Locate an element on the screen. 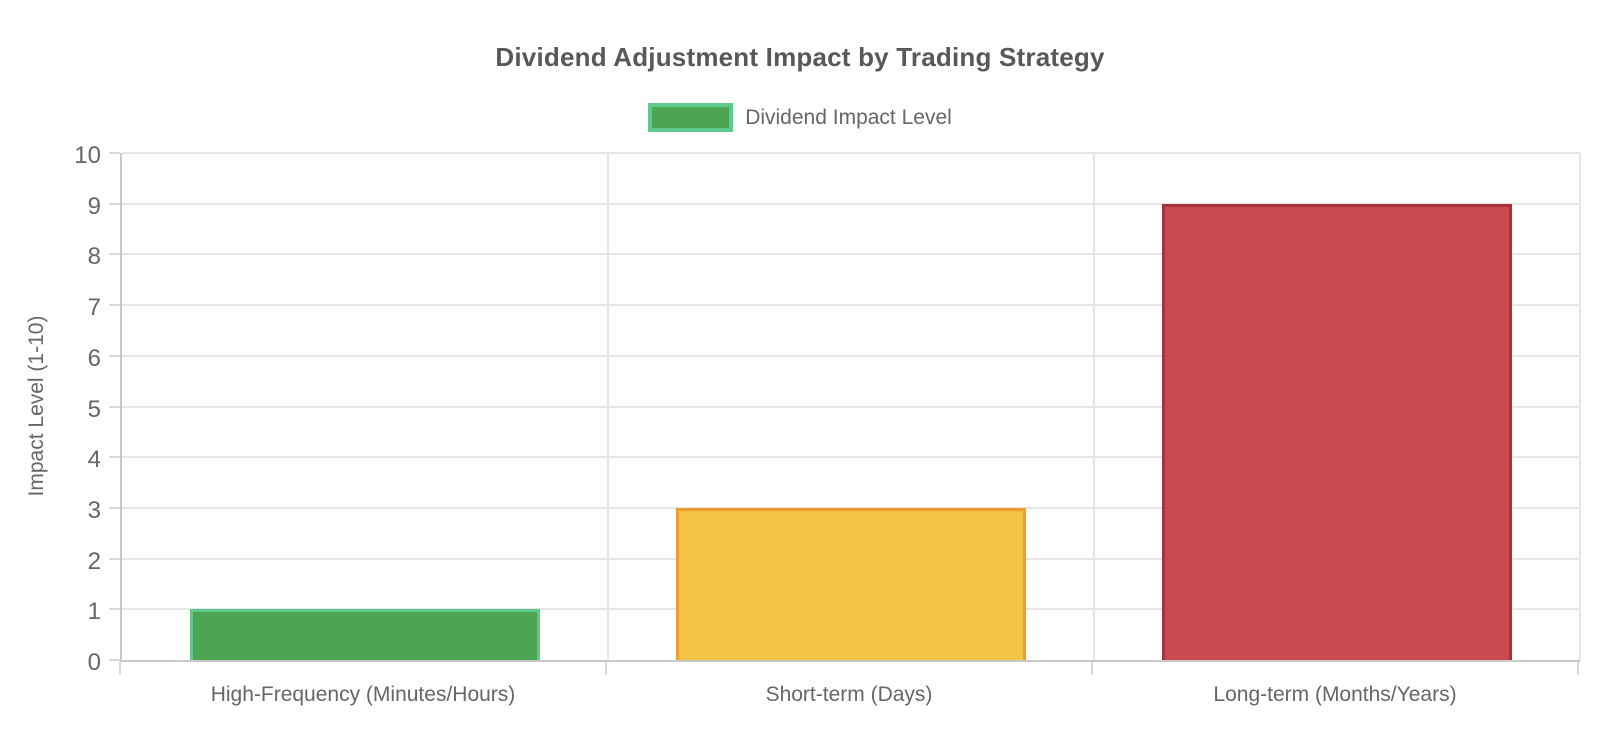 The width and height of the screenshot is (1600, 739). y-tick-label: 6 is located at coordinates (94, 358).